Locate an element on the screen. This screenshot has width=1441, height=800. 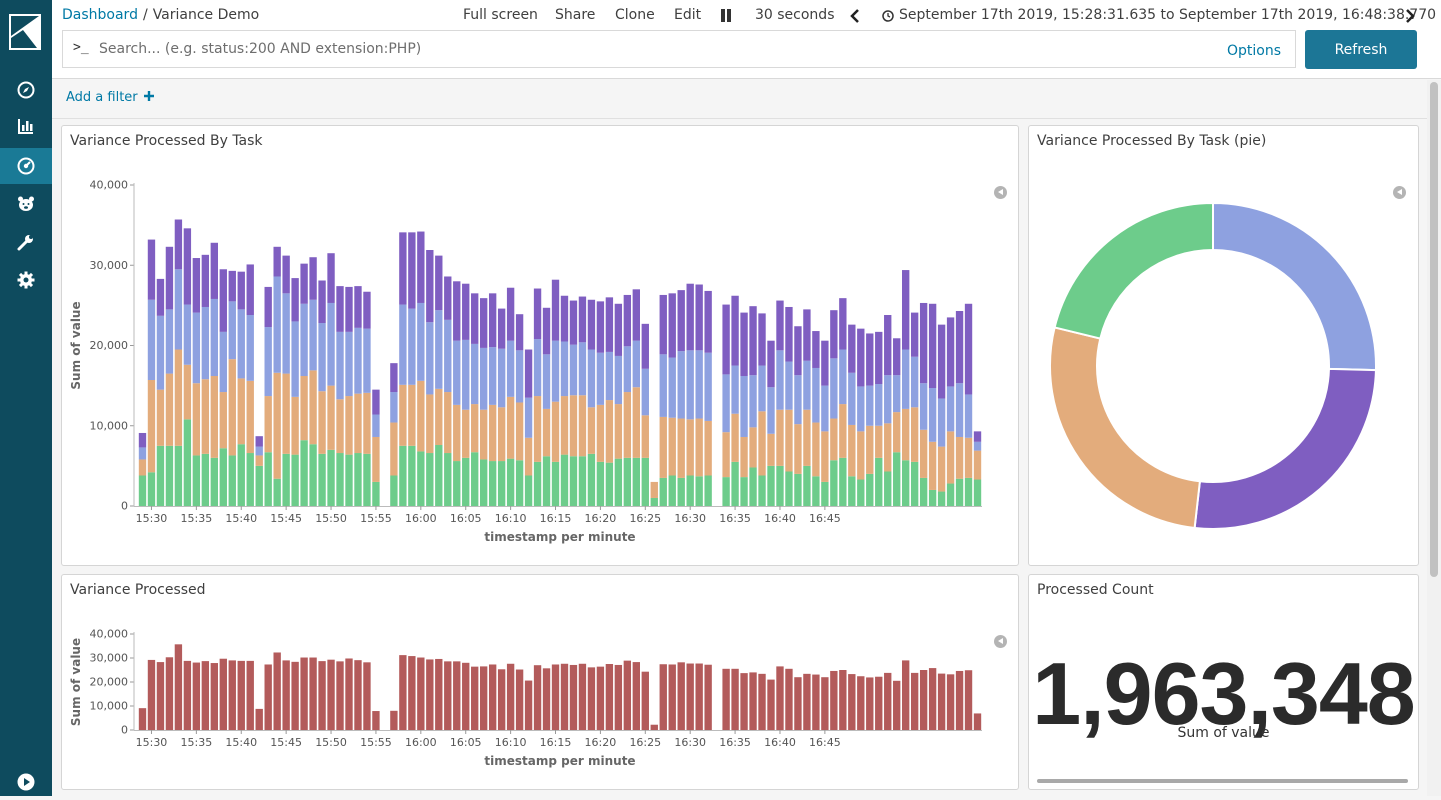
time-back-button is located at coordinates (855, 18).